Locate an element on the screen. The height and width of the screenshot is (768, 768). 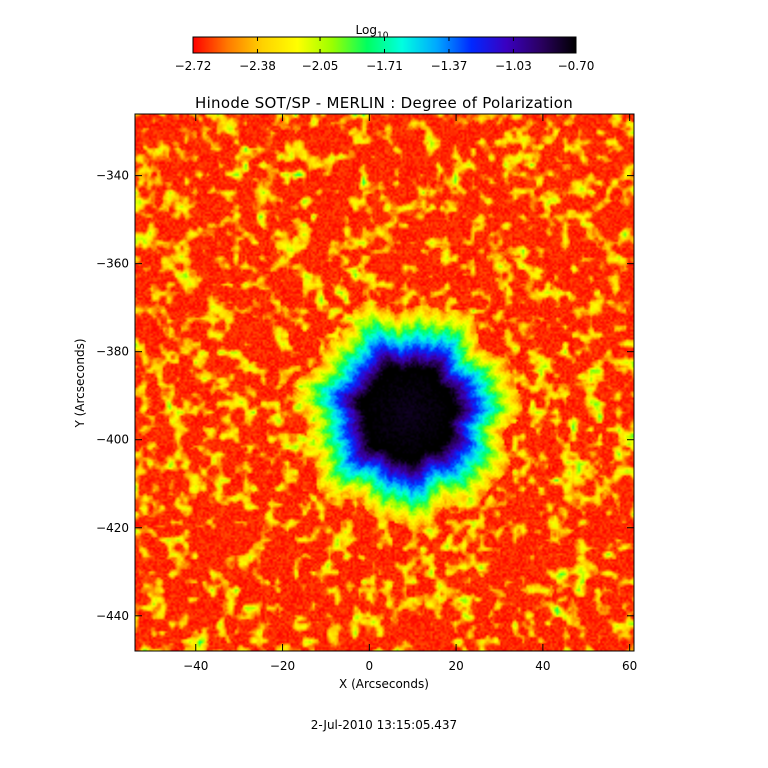
colorbar-tick-label: −1.71 is located at coordinates (384, 66).